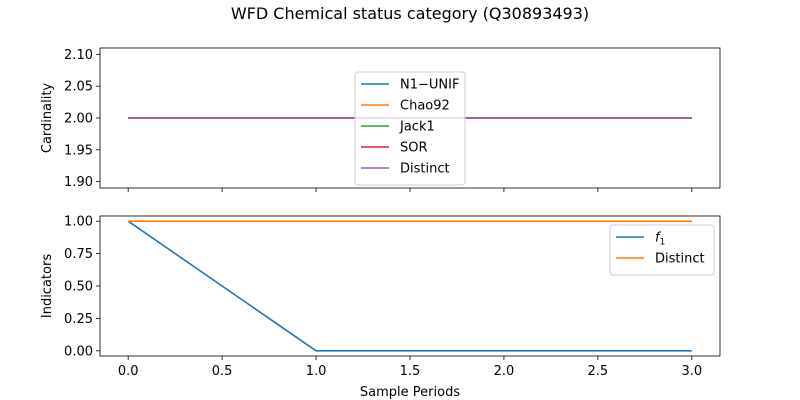 Image resolution: width=800 pixels, height=400 pixels. What do you see at coordinates (660, 239) in the screenshot?
I see `legend-label: f1` at bounding box center [660, 239].